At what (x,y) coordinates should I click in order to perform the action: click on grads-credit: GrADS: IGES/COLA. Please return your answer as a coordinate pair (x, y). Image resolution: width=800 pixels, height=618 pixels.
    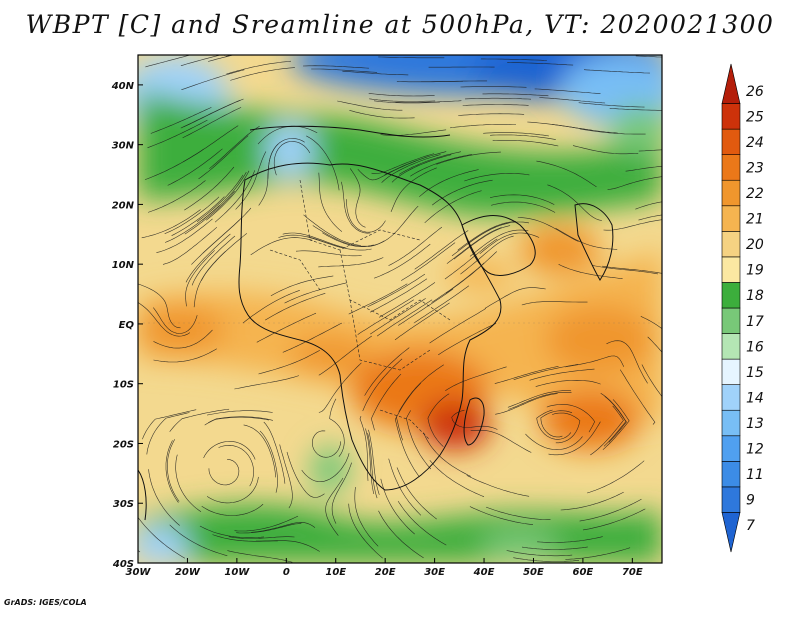
    Looking at the image, I should click on (45, 602).